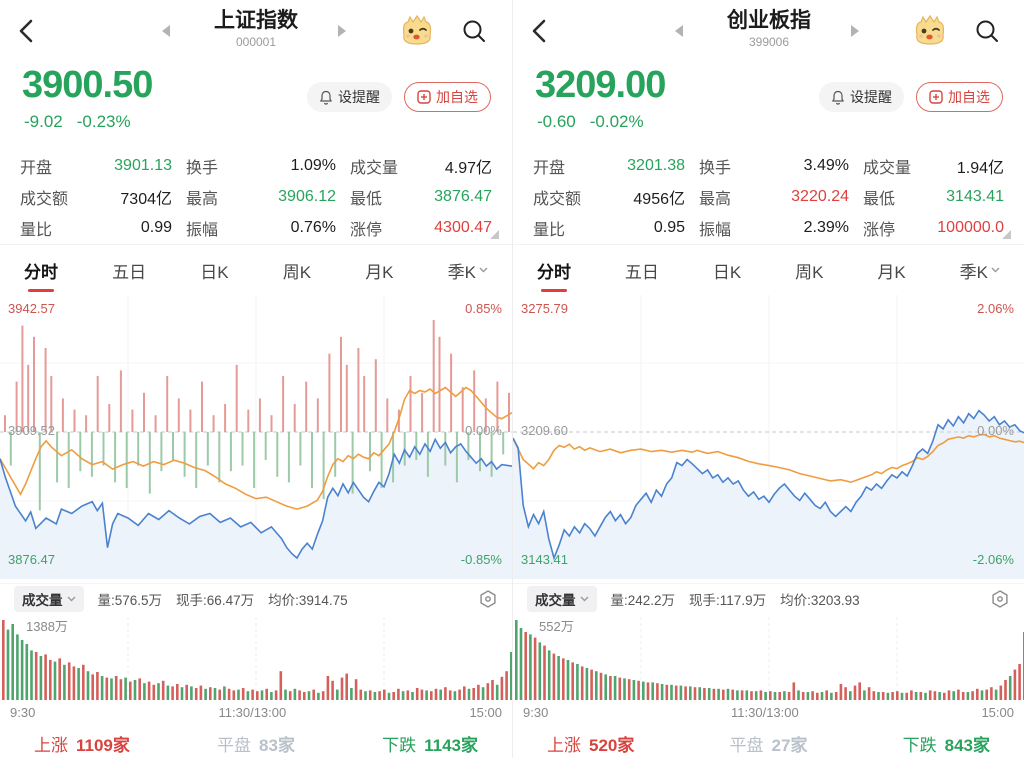 This screenshot has width=1024, height=758. I want to click on chart-high-pct-label: 0.85%, so click(483, 308).